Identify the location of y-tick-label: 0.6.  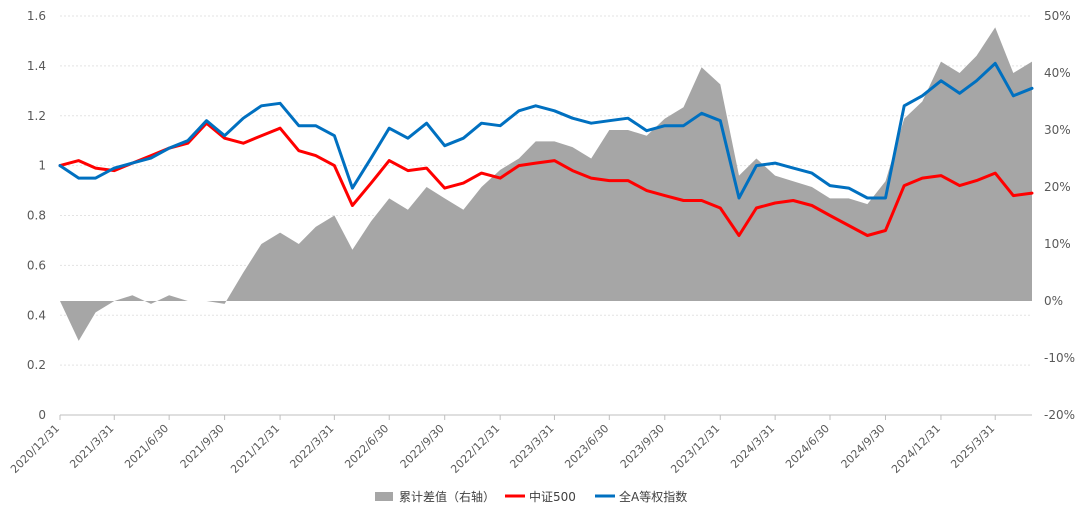
(36, 265).